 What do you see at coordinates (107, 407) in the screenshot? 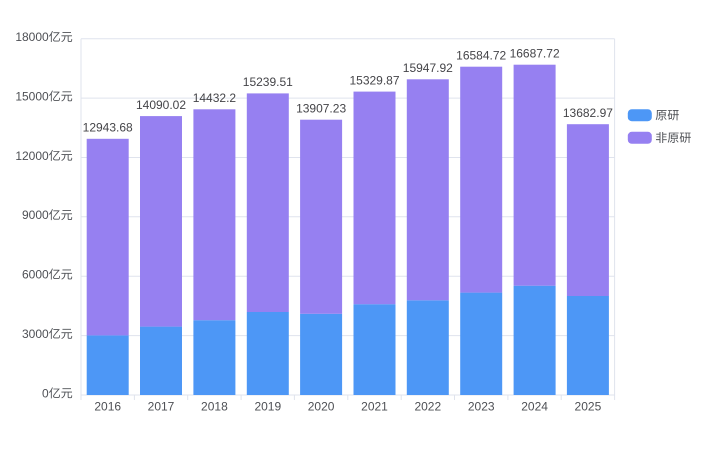
I see `svg-text: 2016` at bounding box center [107, 407].